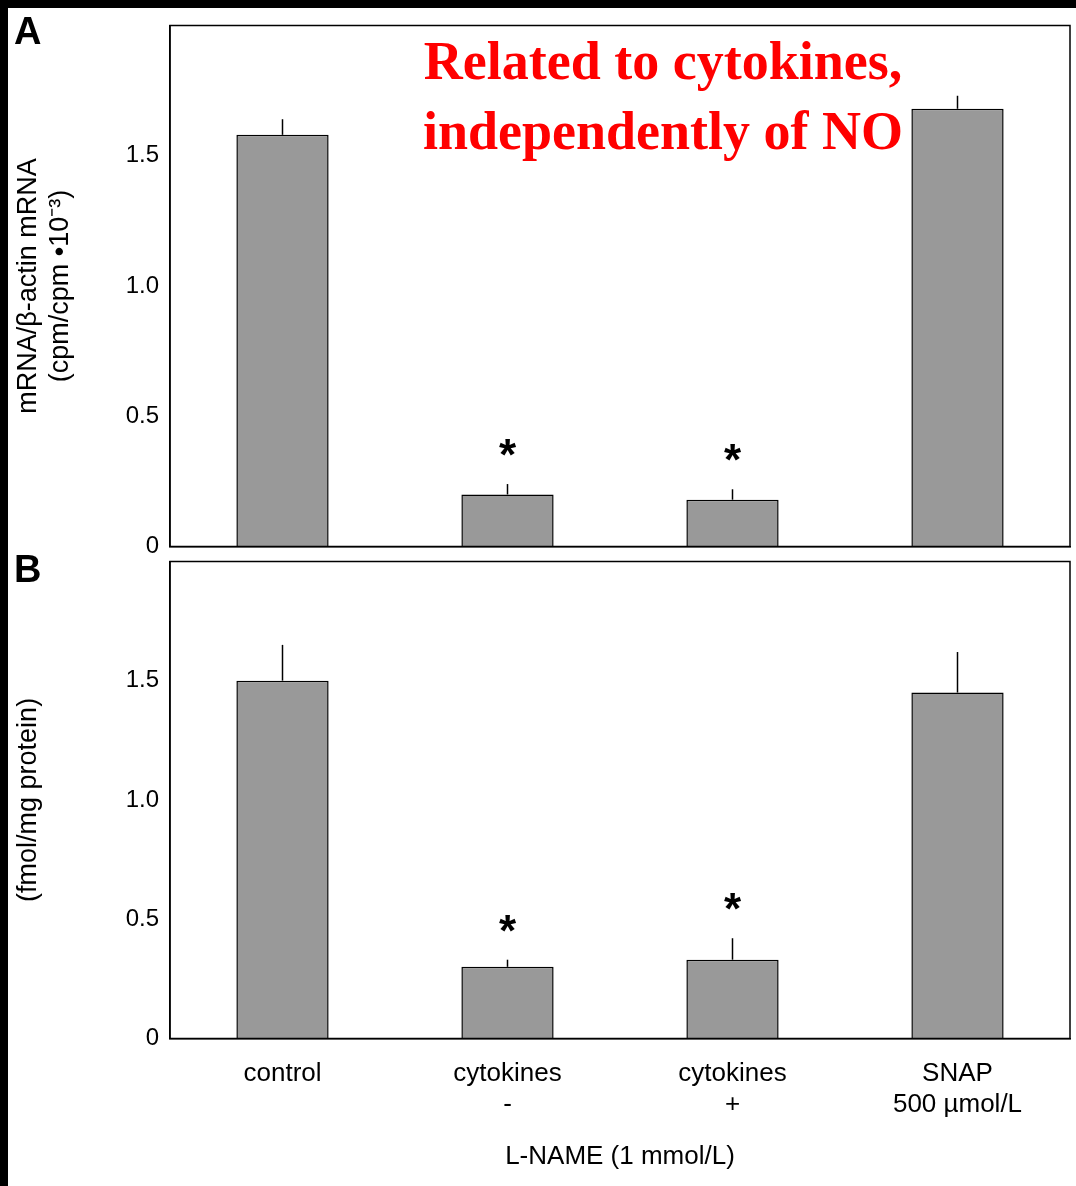 The image size is (1076, 1186). Describe the element at coordinates (620, 1154) in the screenshot. I see `x-axis-title: L-NAME (1 mmol/L)` at that location.